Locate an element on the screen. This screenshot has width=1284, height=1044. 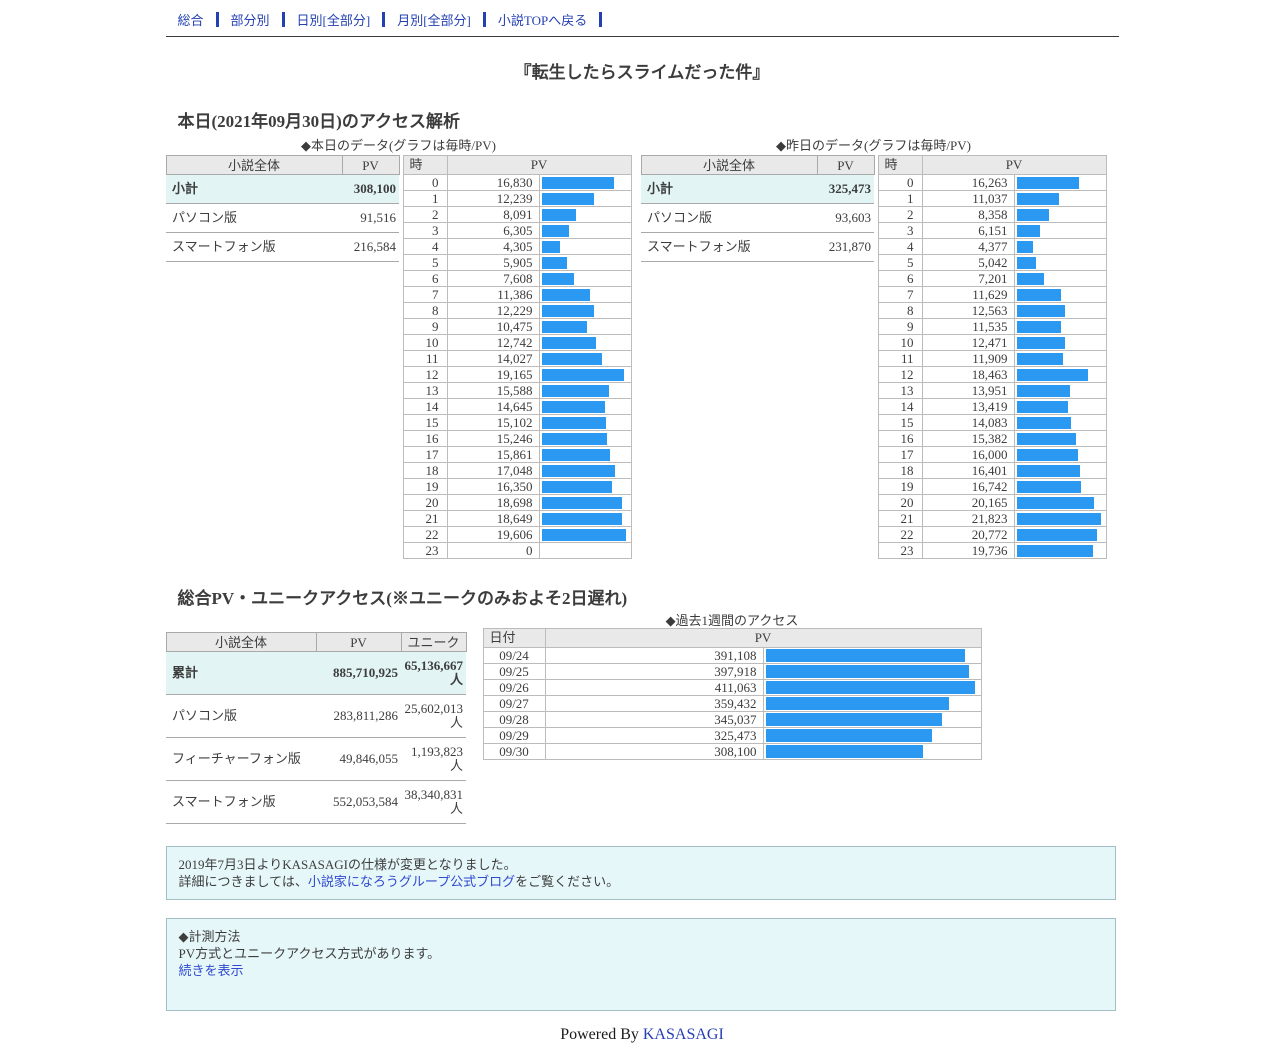
pv-value: 397,918 is located at coordinates (654, 671).